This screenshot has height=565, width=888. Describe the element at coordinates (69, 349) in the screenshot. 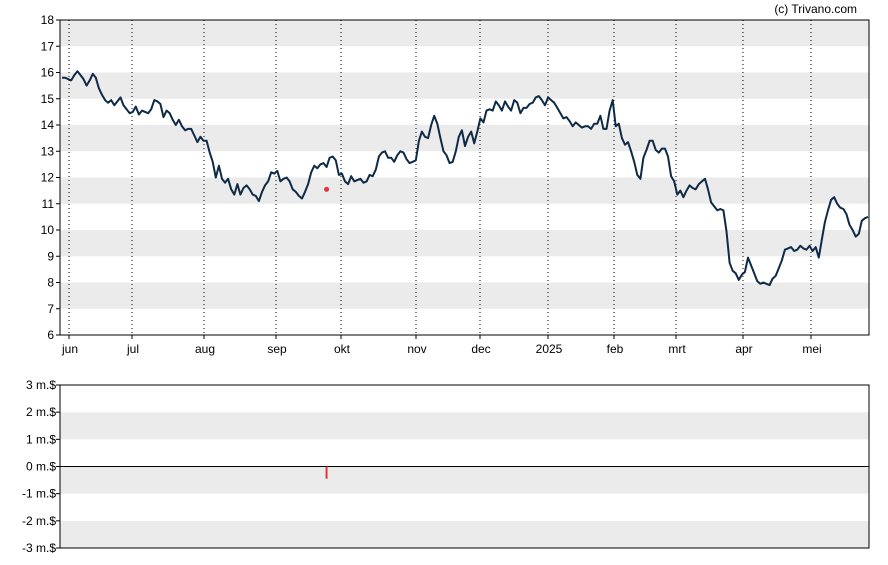

I see `month-tick-label: jun` at that location.